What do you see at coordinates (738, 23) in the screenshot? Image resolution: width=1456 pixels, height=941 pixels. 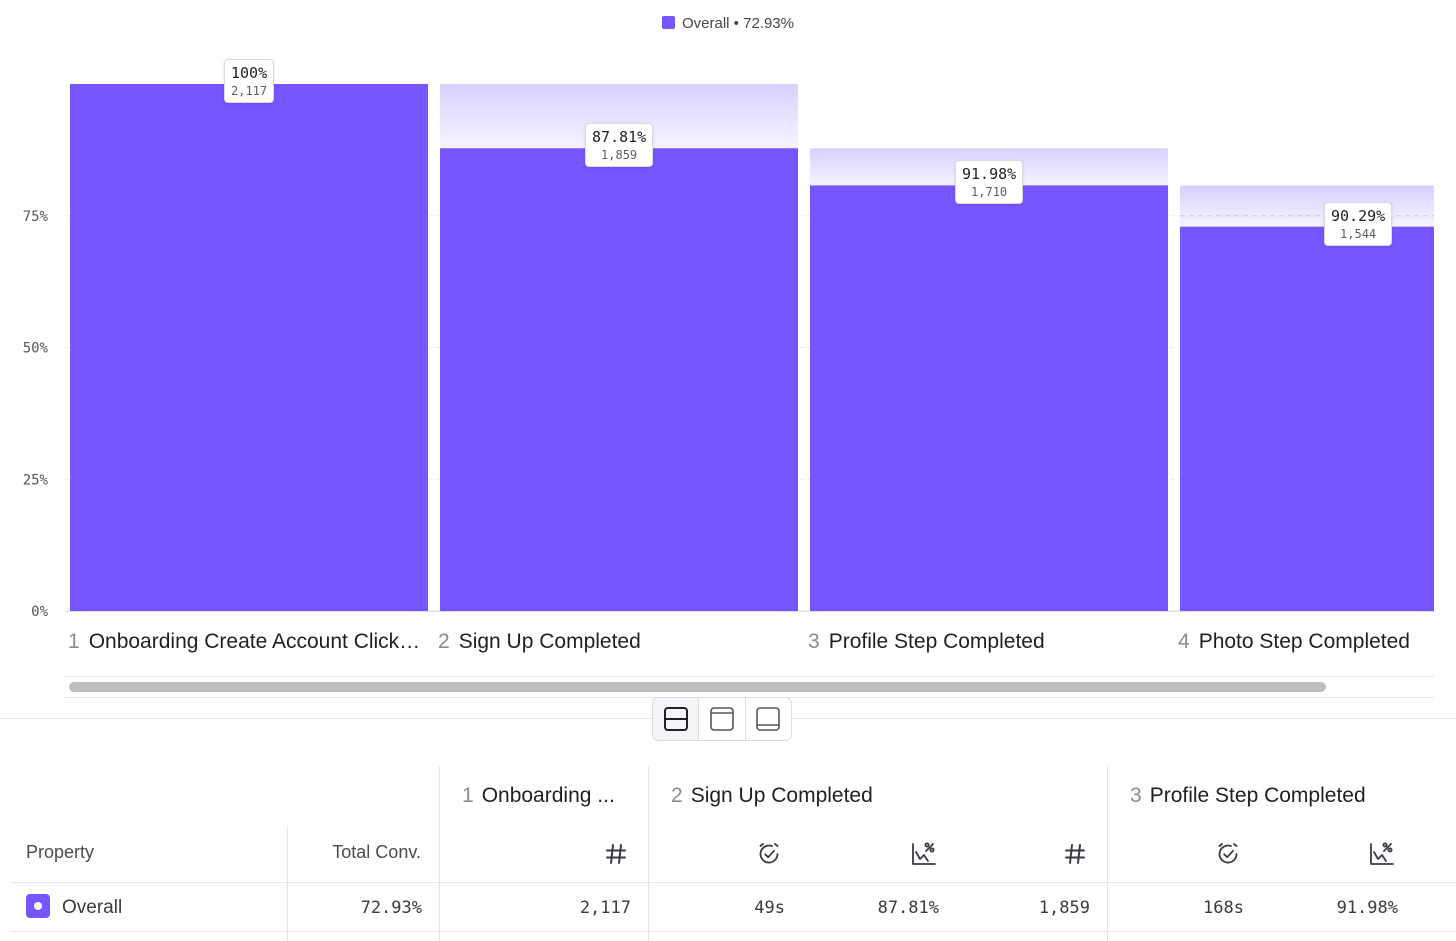 I see `legend-label: Overall • 72.93%` at bounding box center [738, 23].